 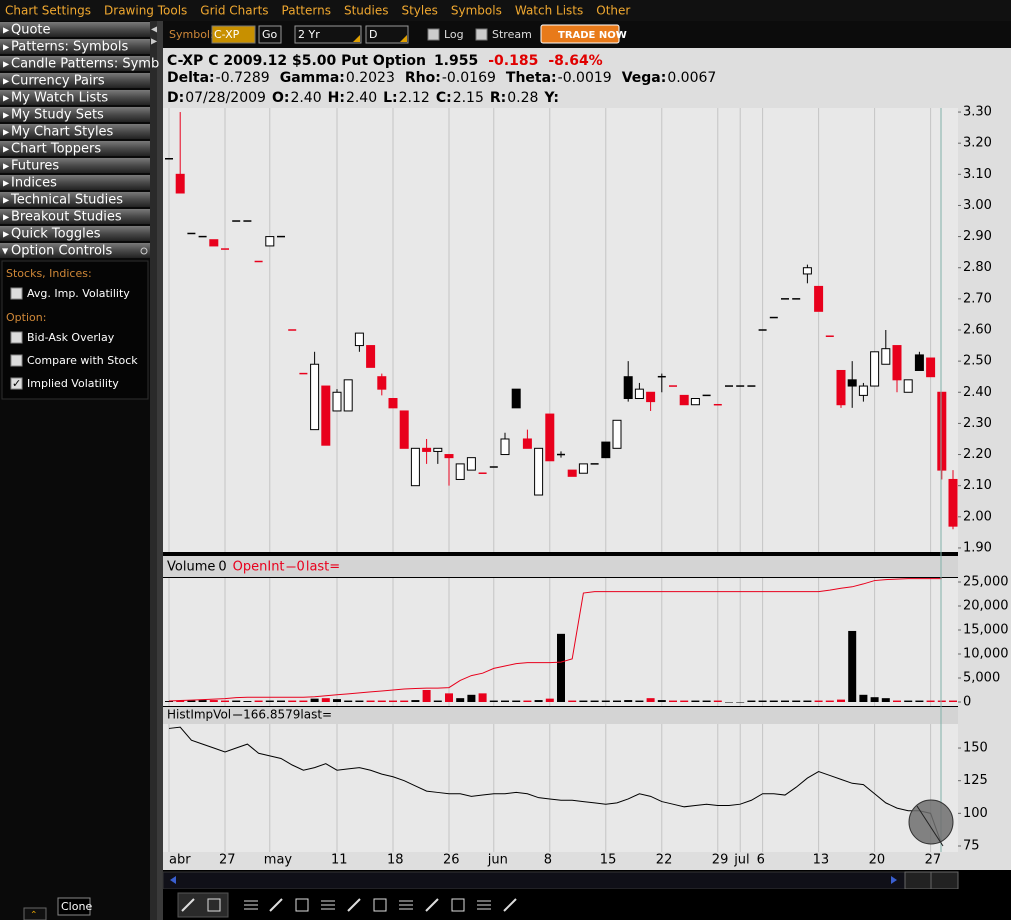 I want to click on y-tick-label: 2.20, so click(x=977, y=454).